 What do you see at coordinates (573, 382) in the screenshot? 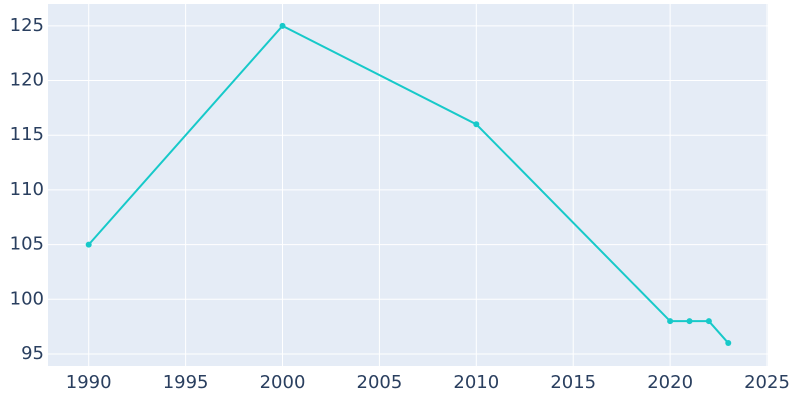
I see `x-tick-label: 2015` at bounding box center [573, 382].